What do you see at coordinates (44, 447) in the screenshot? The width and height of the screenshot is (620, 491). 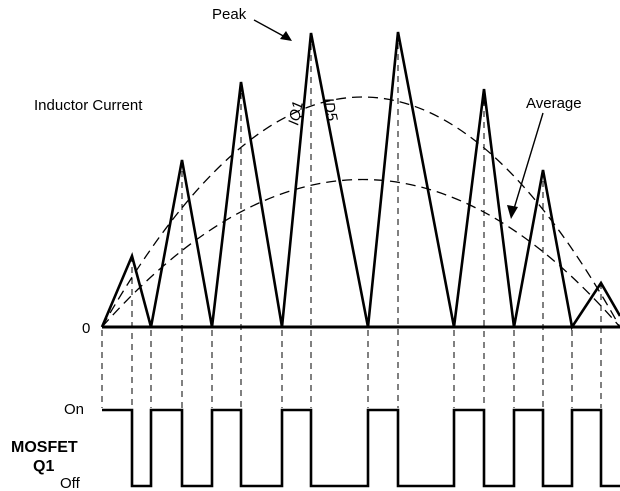 I see `mosfet-label: MOSFET` at bounding box center [44, 447].